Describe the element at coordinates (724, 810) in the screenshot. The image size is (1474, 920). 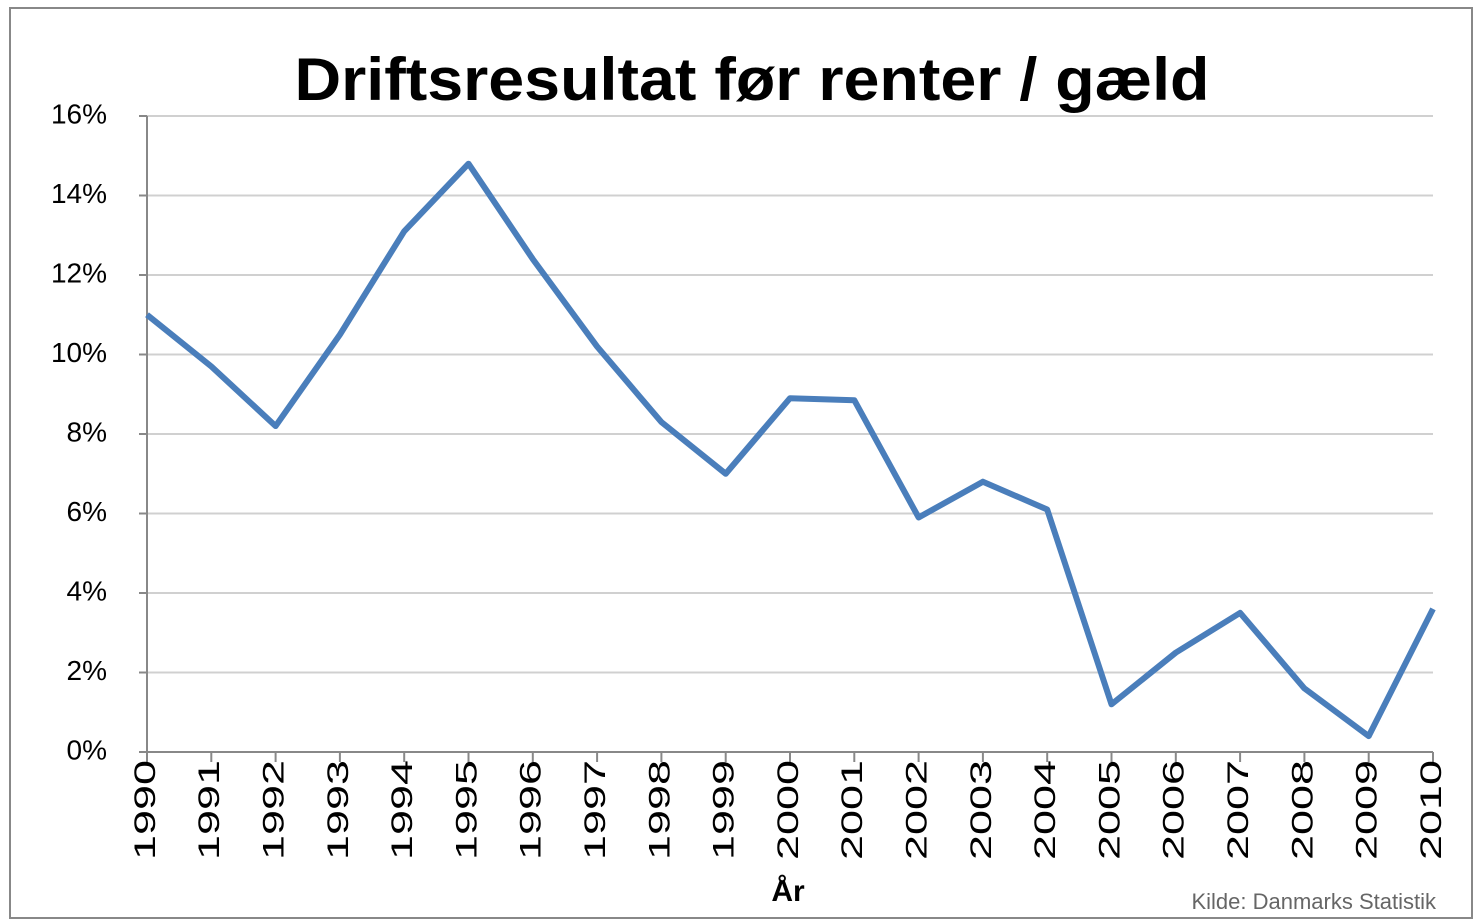
I see `x-tick-label: 1999` at that location.